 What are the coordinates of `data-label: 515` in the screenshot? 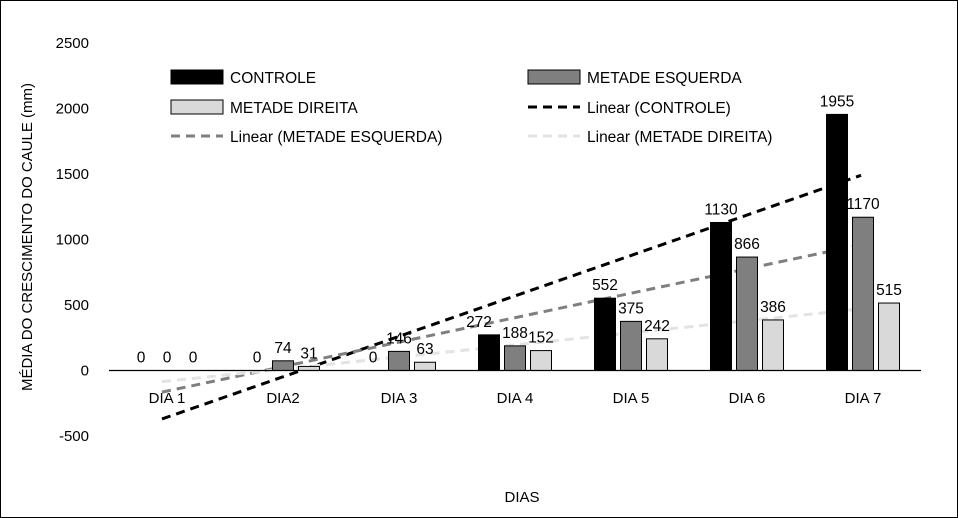 It's located at (889, 290).